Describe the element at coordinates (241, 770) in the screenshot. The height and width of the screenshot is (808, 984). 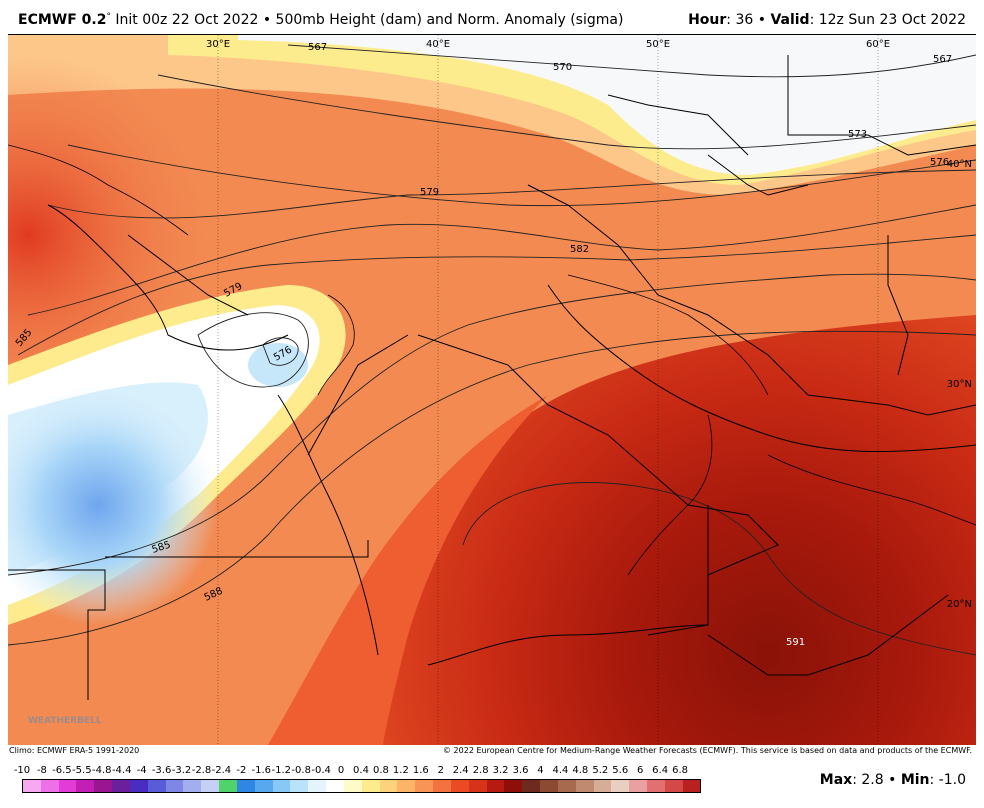
I see `colorbar-label: -2` at that location.